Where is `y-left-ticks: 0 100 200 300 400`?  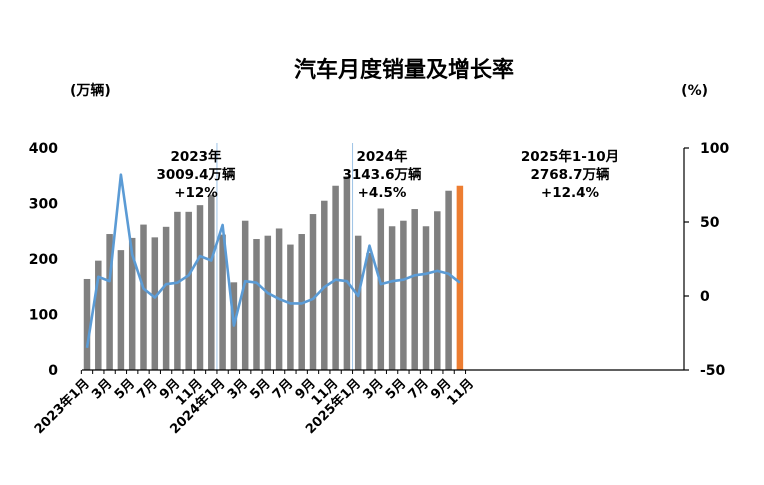
y-left-ticks: 0 100 200 300 400 is located at coordinates (43, 260).